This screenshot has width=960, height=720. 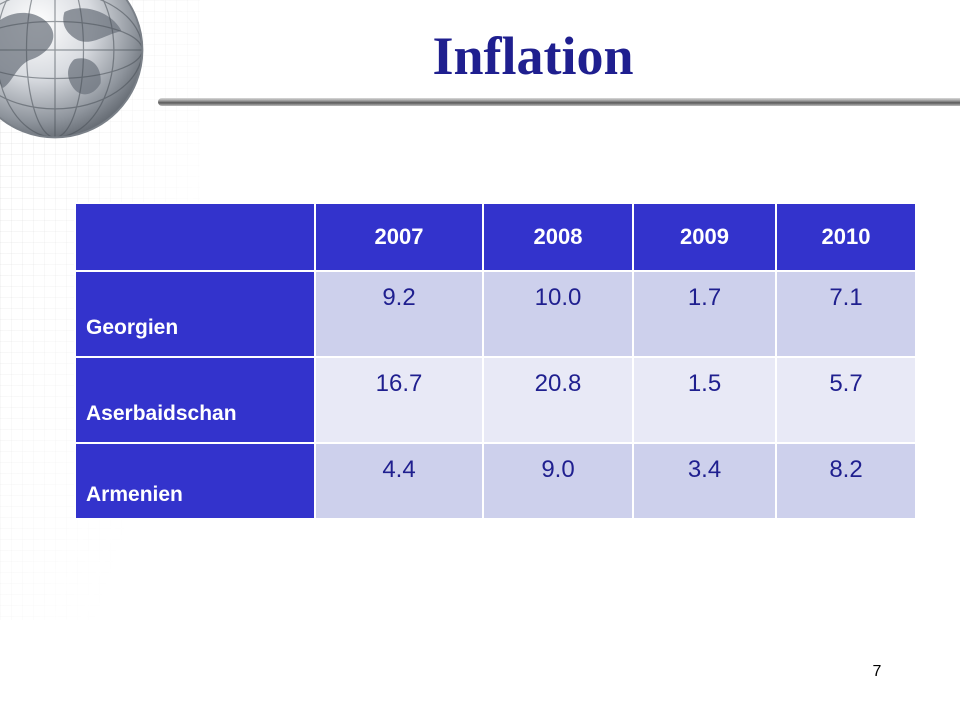 What do you see at coordinates (846, 314) in the screenshot?
I see `table-cell: 7.1` at bounding box center [846, 314].